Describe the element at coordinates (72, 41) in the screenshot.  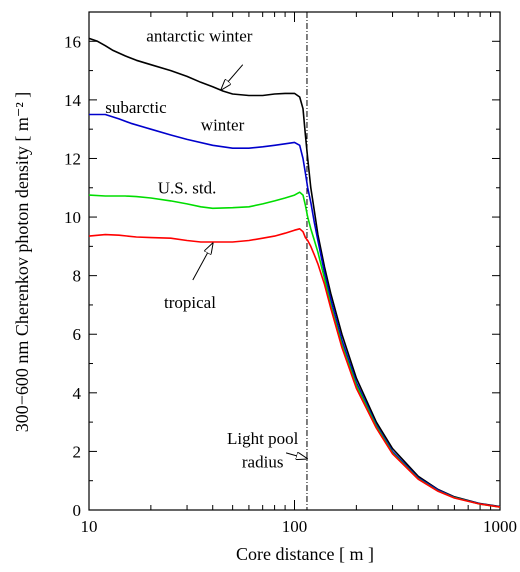
I see `y-tick-label: 16` at that location.